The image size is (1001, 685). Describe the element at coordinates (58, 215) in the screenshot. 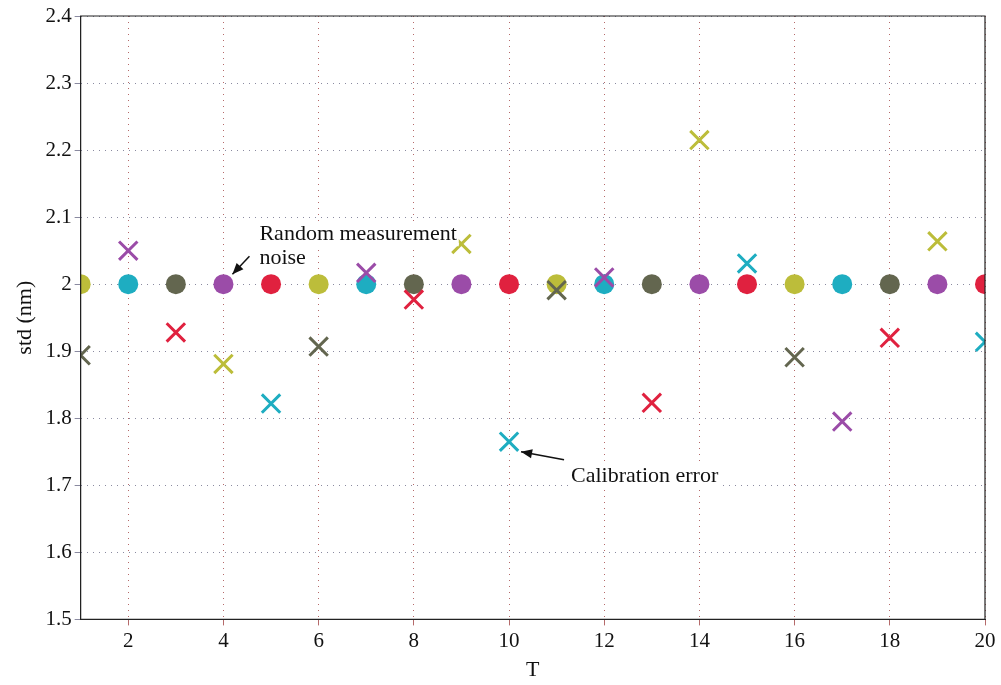

I see `y-tick-label: 2.1` at that location.